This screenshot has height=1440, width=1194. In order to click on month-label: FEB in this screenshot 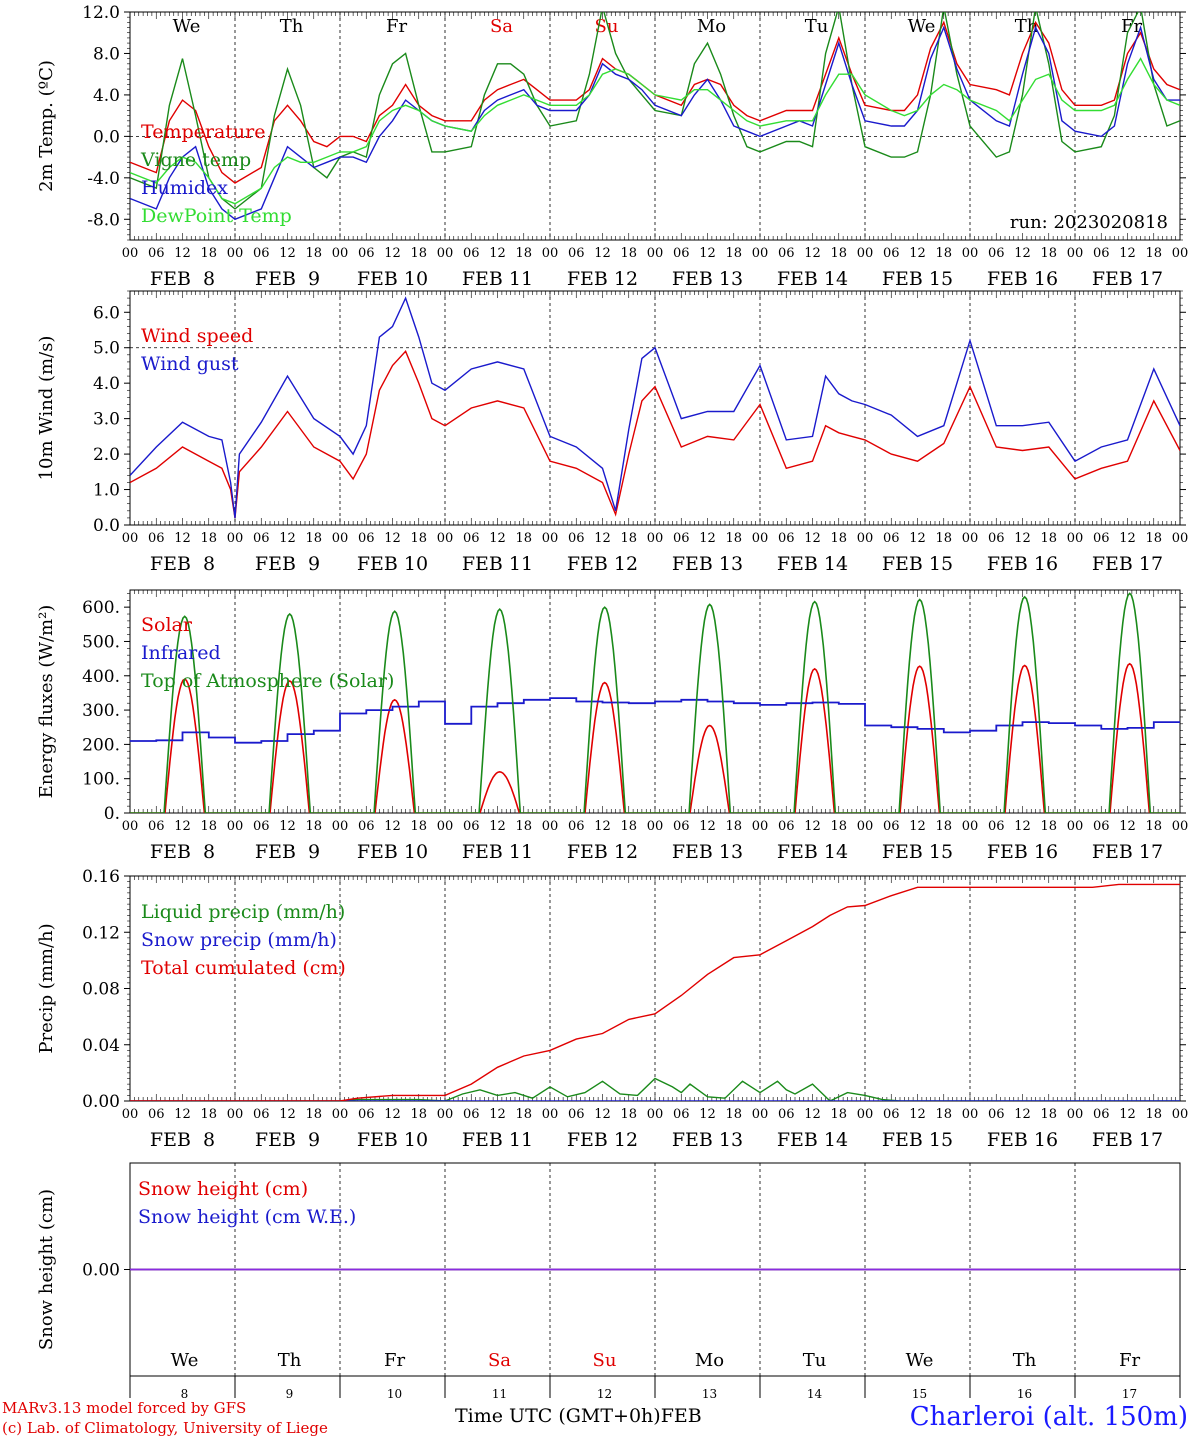, I will do `click(681, 1416)`.